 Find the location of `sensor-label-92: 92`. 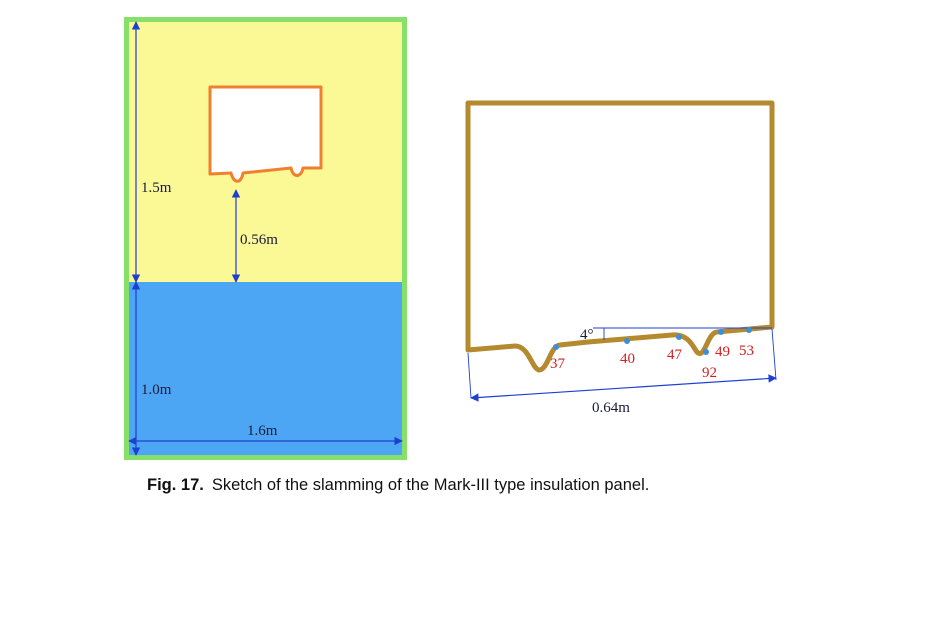

sensor-label-92: 92 is located at coordinates (709, 373).